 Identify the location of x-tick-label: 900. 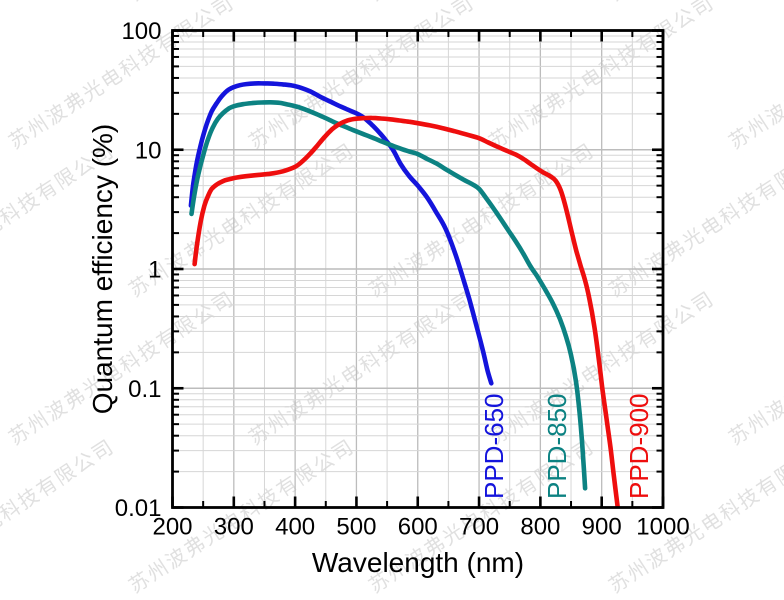
(602, 527).